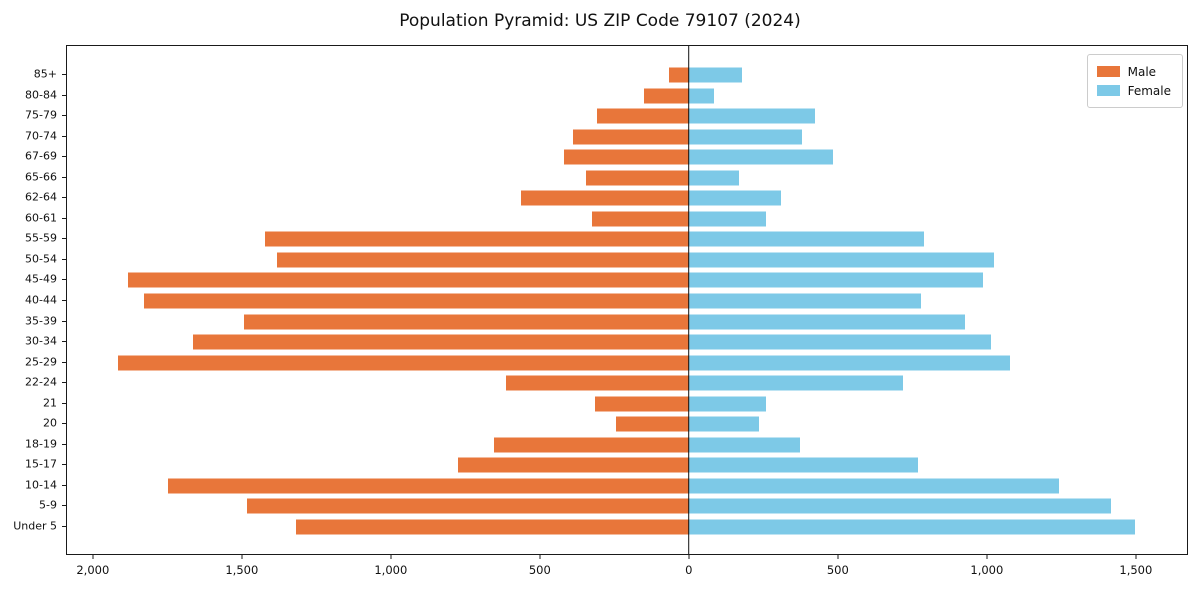 The image size is (1200, 600). What do you see at coordinates (93, 570) in the screenshot?
I see `x-tick-label: 2,000` at bounding box center [93, 570].